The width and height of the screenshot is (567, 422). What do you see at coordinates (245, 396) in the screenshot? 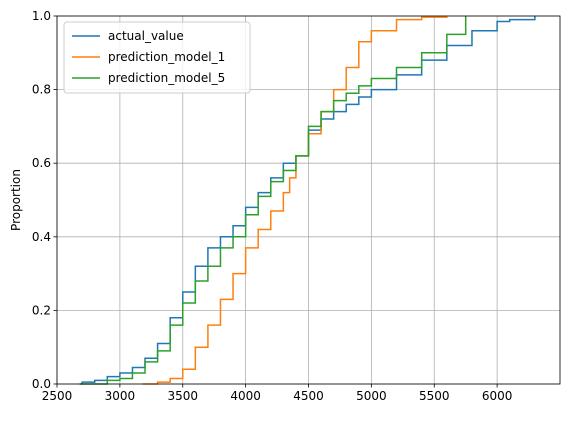
I see `x-tick-label: 4000` at bounding box center [245, 396].